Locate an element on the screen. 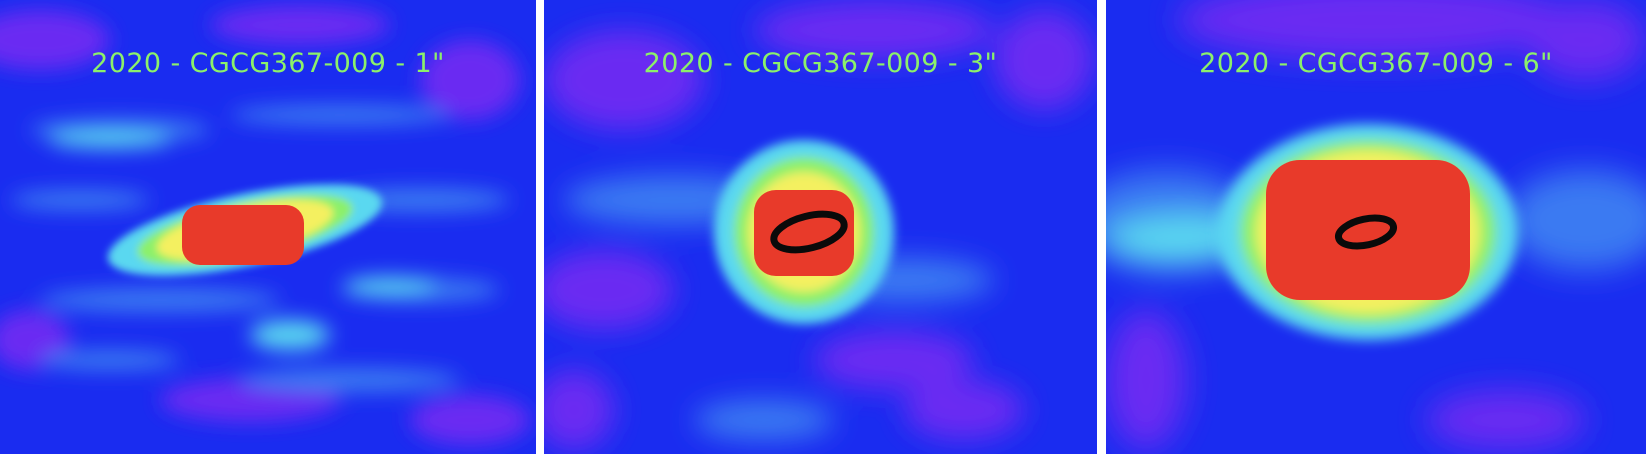  panel-title: 2020 - CGCG367-009 - 6" is located at coordinates (1376, 63).